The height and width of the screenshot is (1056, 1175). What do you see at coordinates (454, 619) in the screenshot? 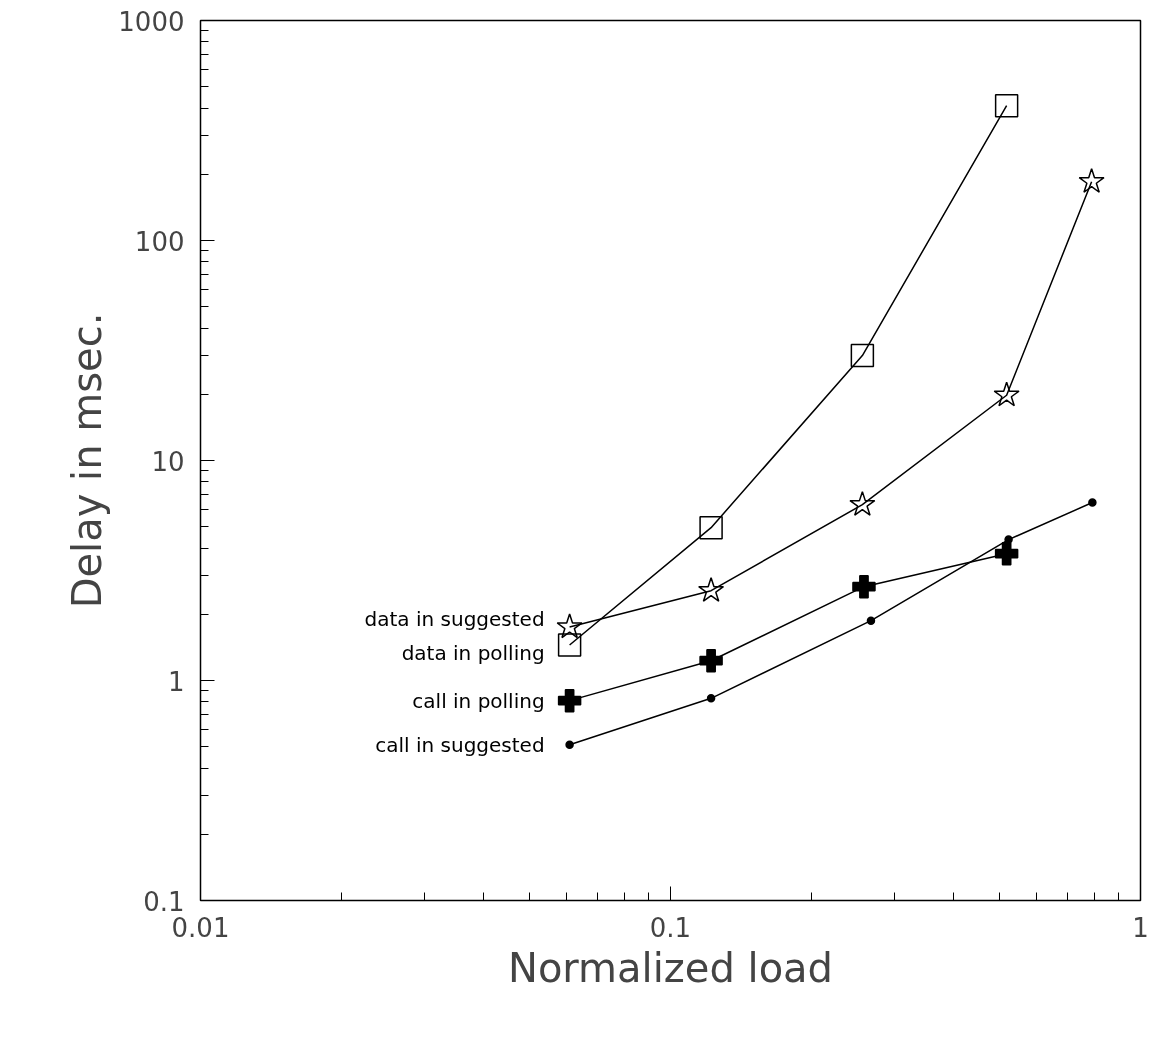
I see `series-label: data in suggested` at bounding box center [454, 619].